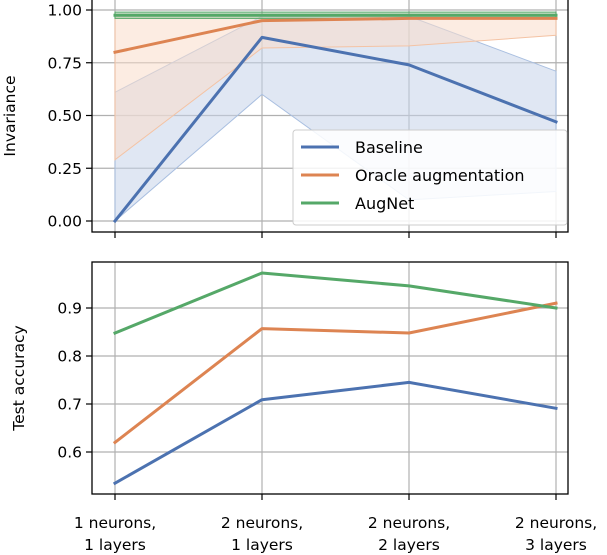 This screenshot has height=555, width=607. Describe the element at coordinates (64, 222) in the screenshot. I see `y-tick-label: 0.00` at that location.